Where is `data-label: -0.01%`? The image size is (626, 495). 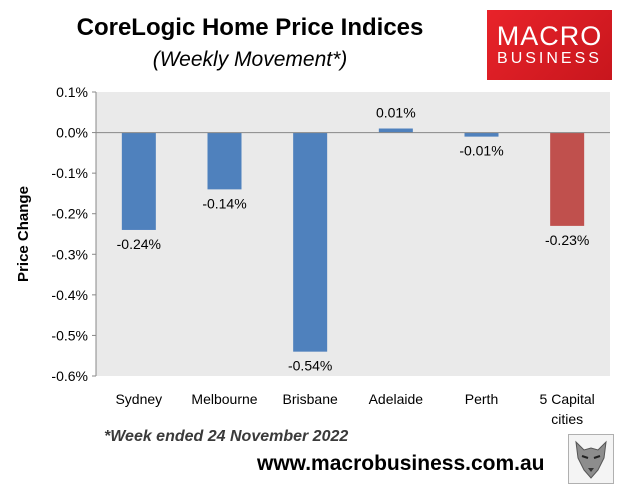 data-label: -0.01% is located at coordinates (481, 151).